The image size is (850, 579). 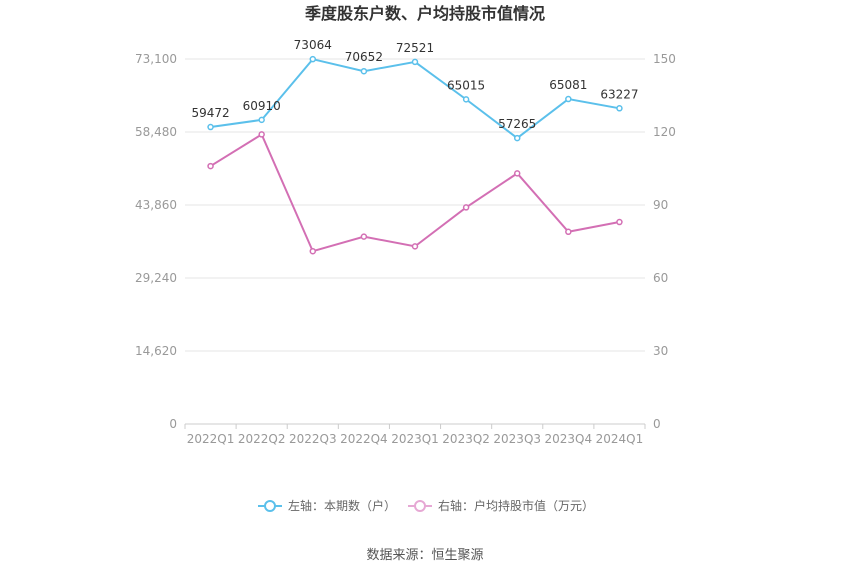 I want to click on legend: 左轴：本期数（户） 右轴：户均持股市值（万元）, so click(x=426, y=505).